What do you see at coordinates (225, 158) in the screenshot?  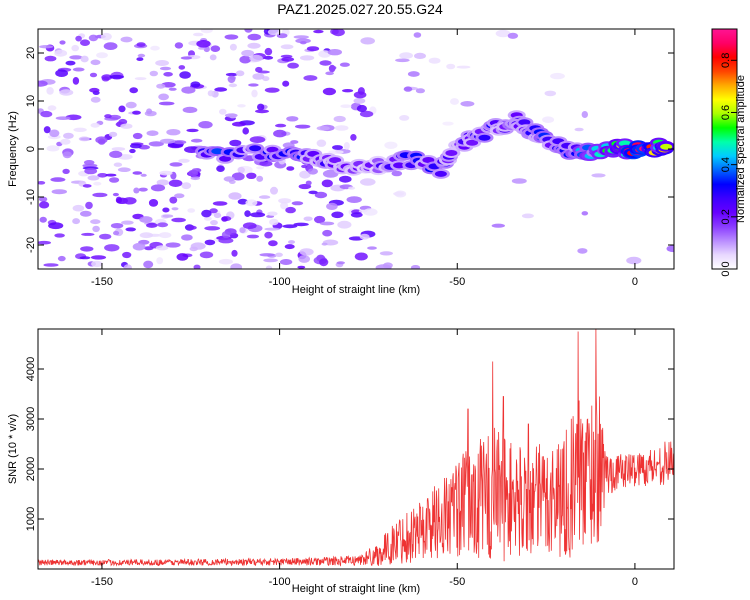 I see `track-core` at bounding box center [225, 158].